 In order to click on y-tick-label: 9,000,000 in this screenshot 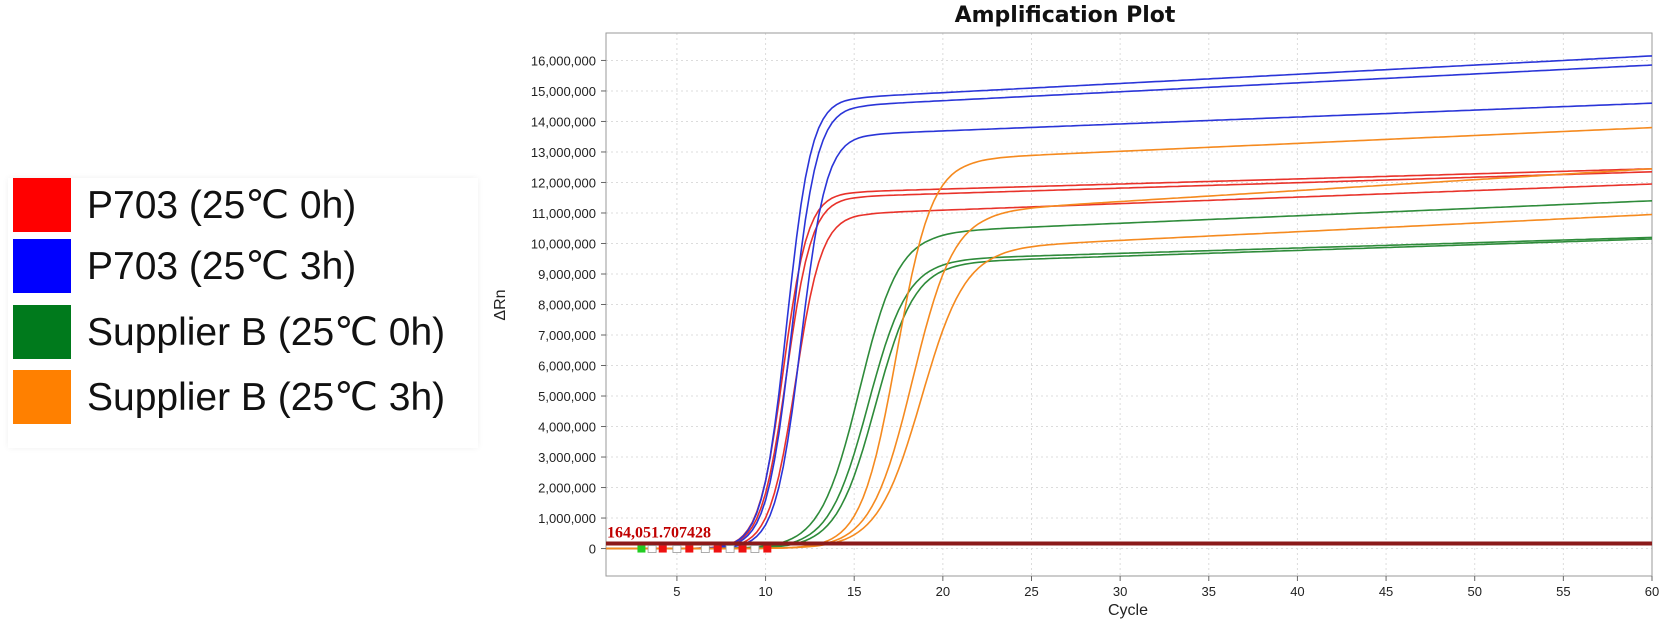, I will do `click(567, 274)`.